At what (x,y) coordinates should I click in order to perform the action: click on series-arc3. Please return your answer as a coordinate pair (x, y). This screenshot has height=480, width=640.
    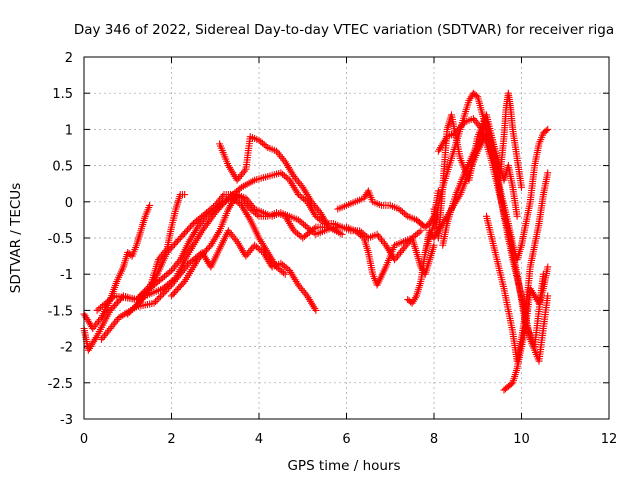
    Looking at the image, I should click on (209, 285).